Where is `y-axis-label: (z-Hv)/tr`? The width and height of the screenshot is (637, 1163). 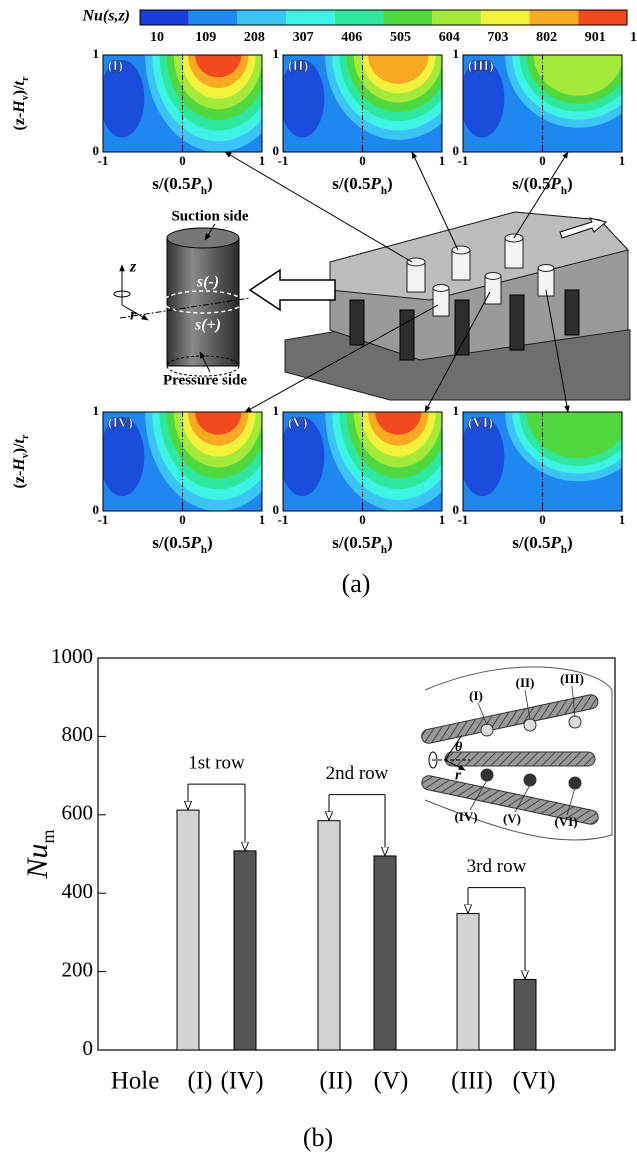
y-axis-label: (z-Hv)/tr is located at coordinates (21, 103).